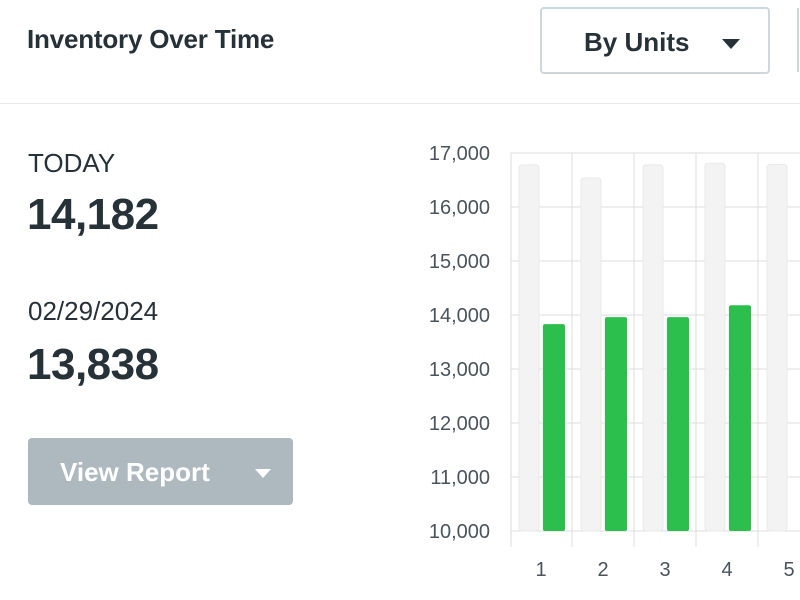 The height and width of the screenshot is (600, 800). What do you see at coordinates (460, 478) in the screenshot?
I see `y-tick-label: 11,000` at bounding box center [460, 478].